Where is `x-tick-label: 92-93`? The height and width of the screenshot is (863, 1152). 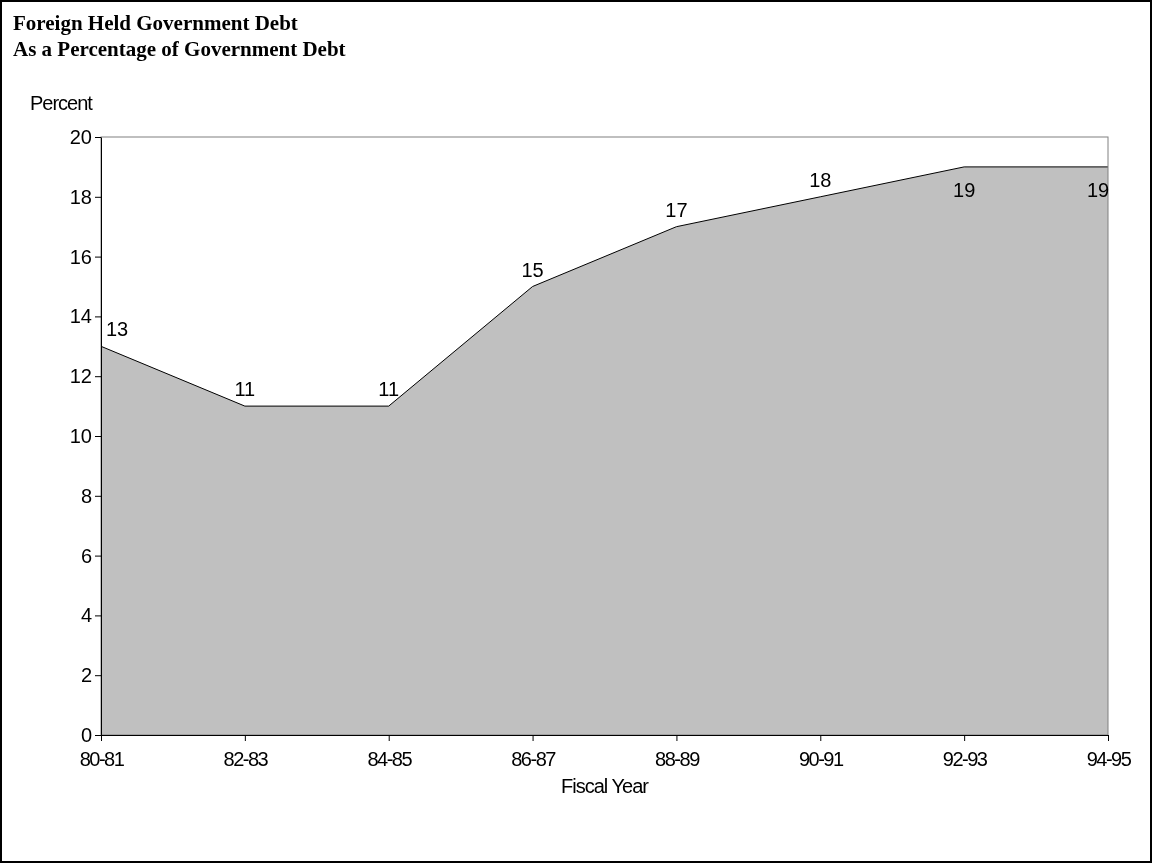 x-tick-label: 92-93 is located at coordinates (965, 759).